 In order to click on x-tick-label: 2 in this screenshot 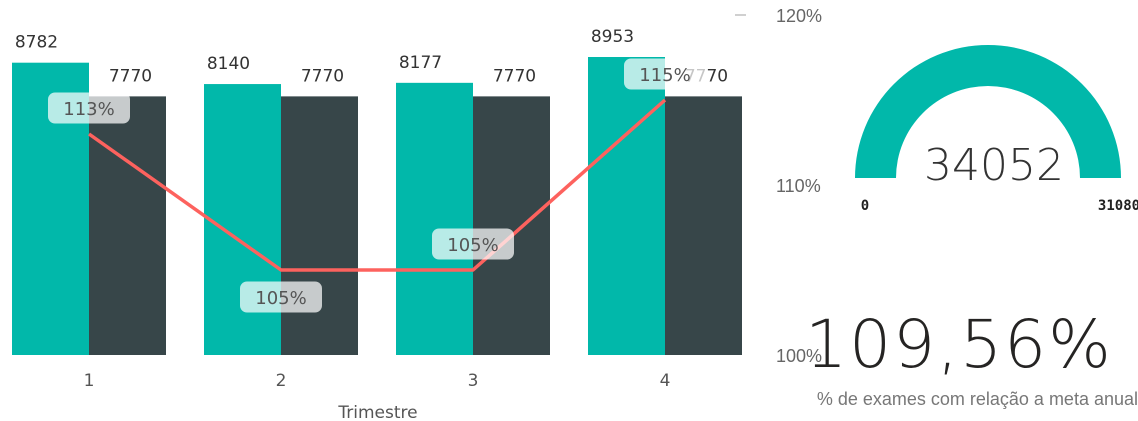, I will do `click(281, 381)`.